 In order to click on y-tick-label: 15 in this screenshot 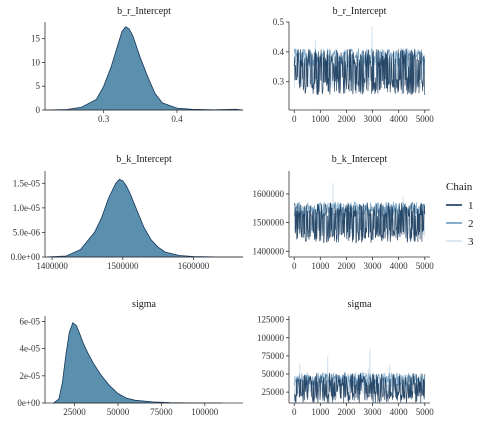, I will do `click(36, 39)`.